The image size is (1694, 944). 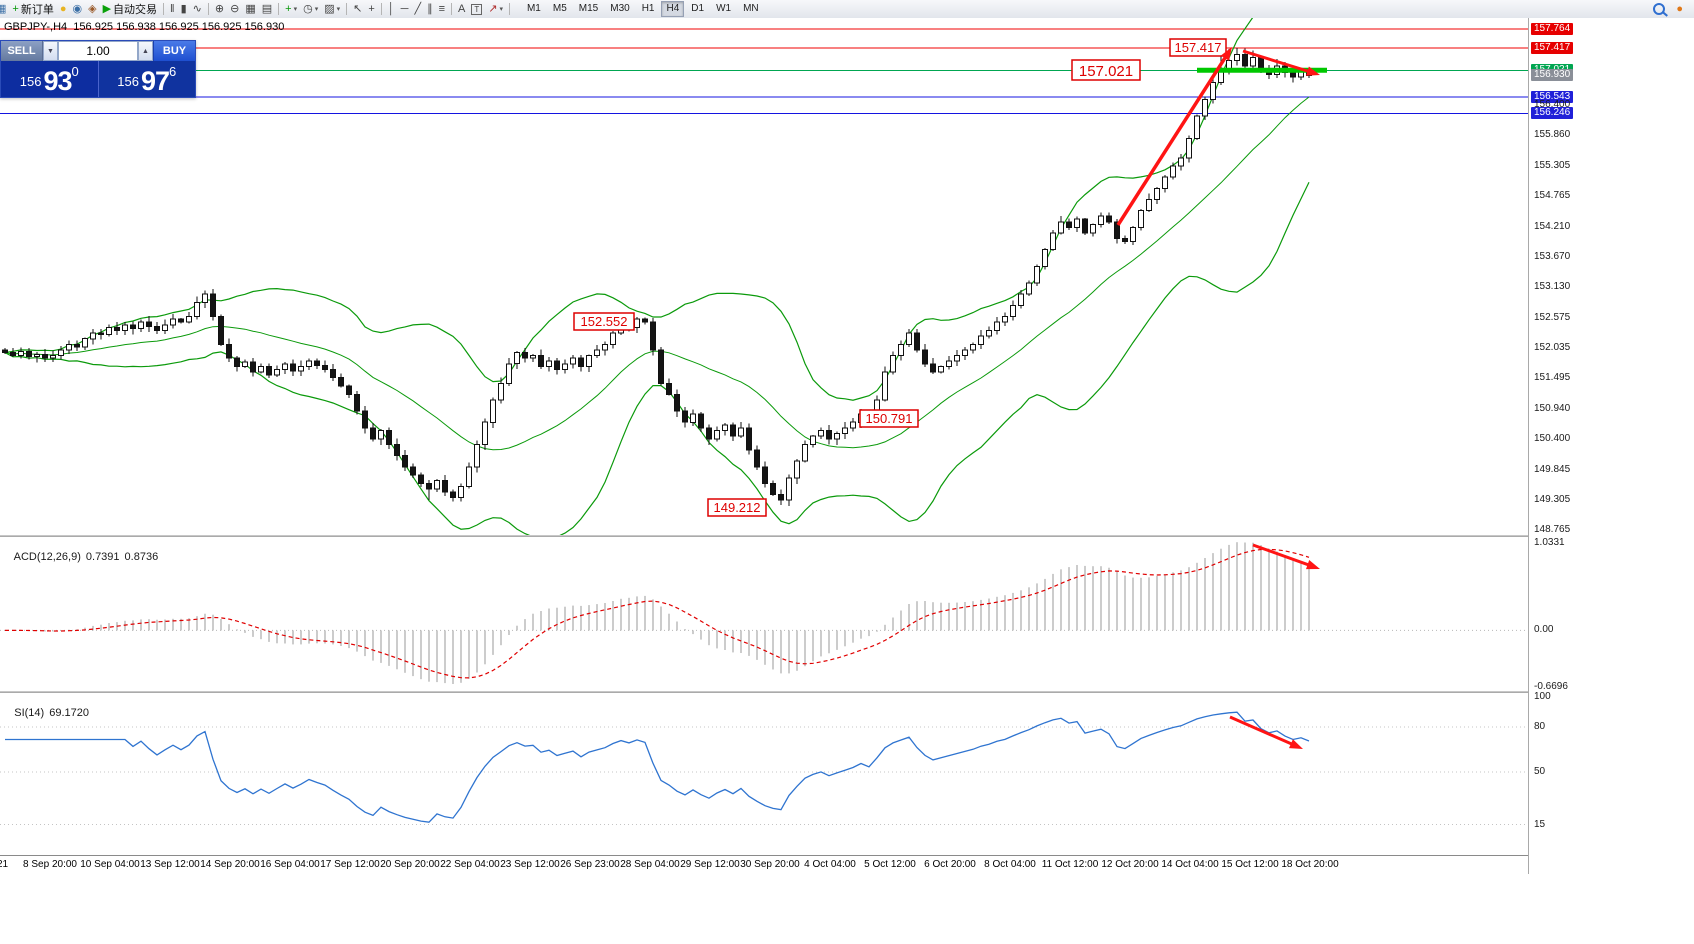 I want to click on arrows-icon: ↗ ▾, so click(x=495, y=9).